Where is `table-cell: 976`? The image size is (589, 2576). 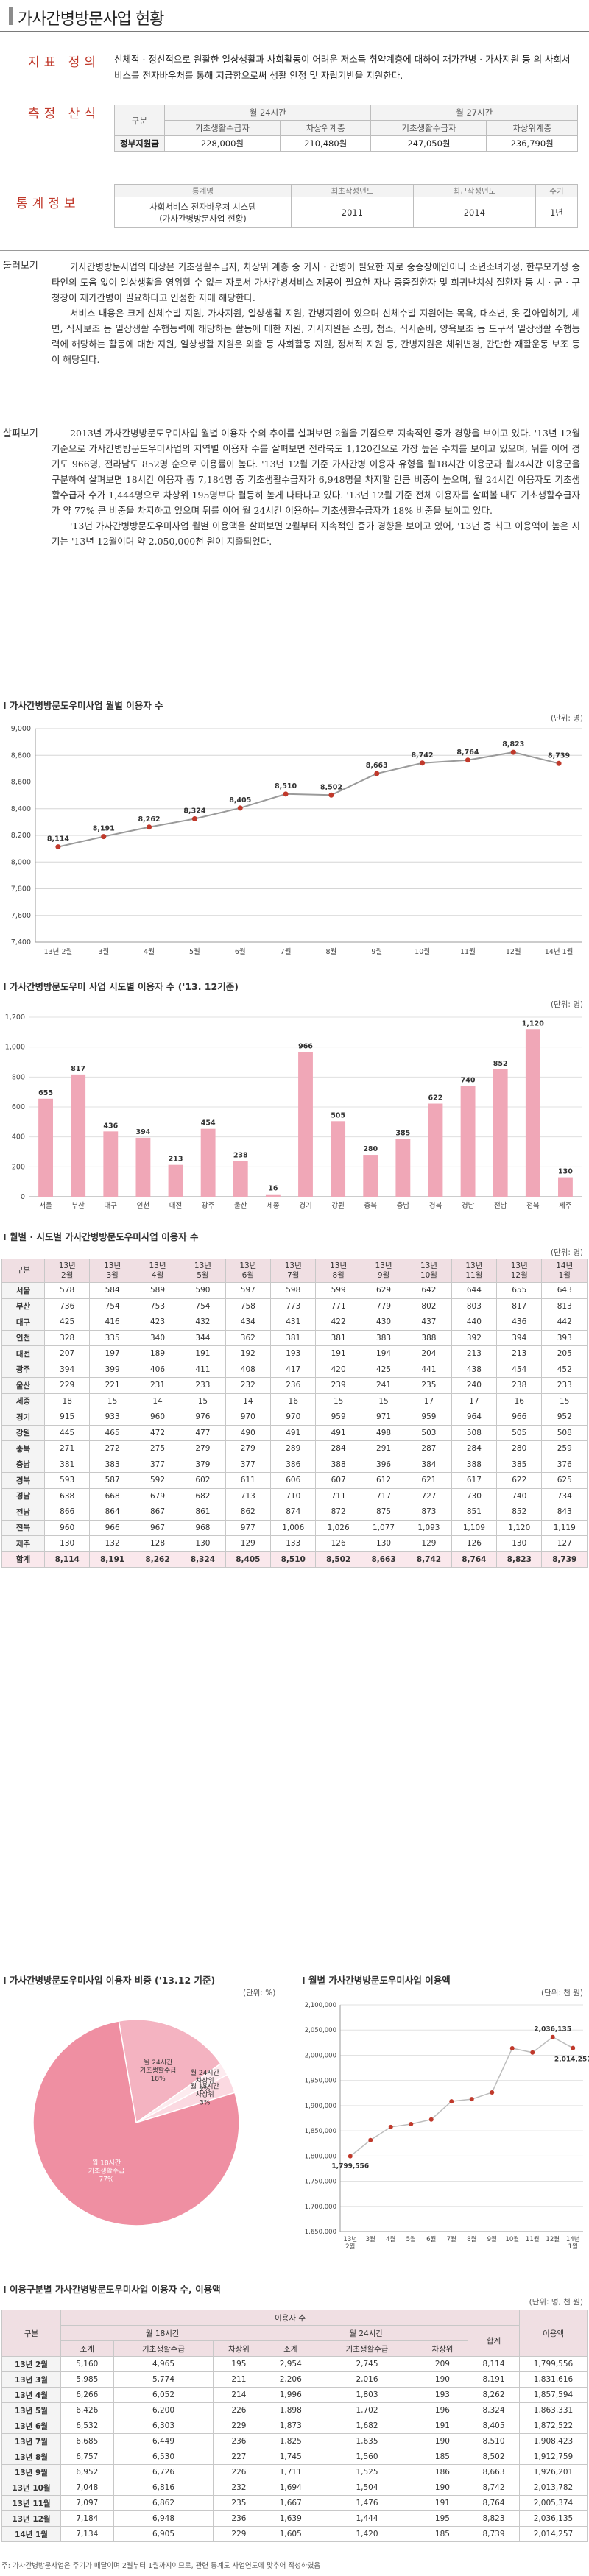
table-cell: 976 is located at coordinates (203, 1417).